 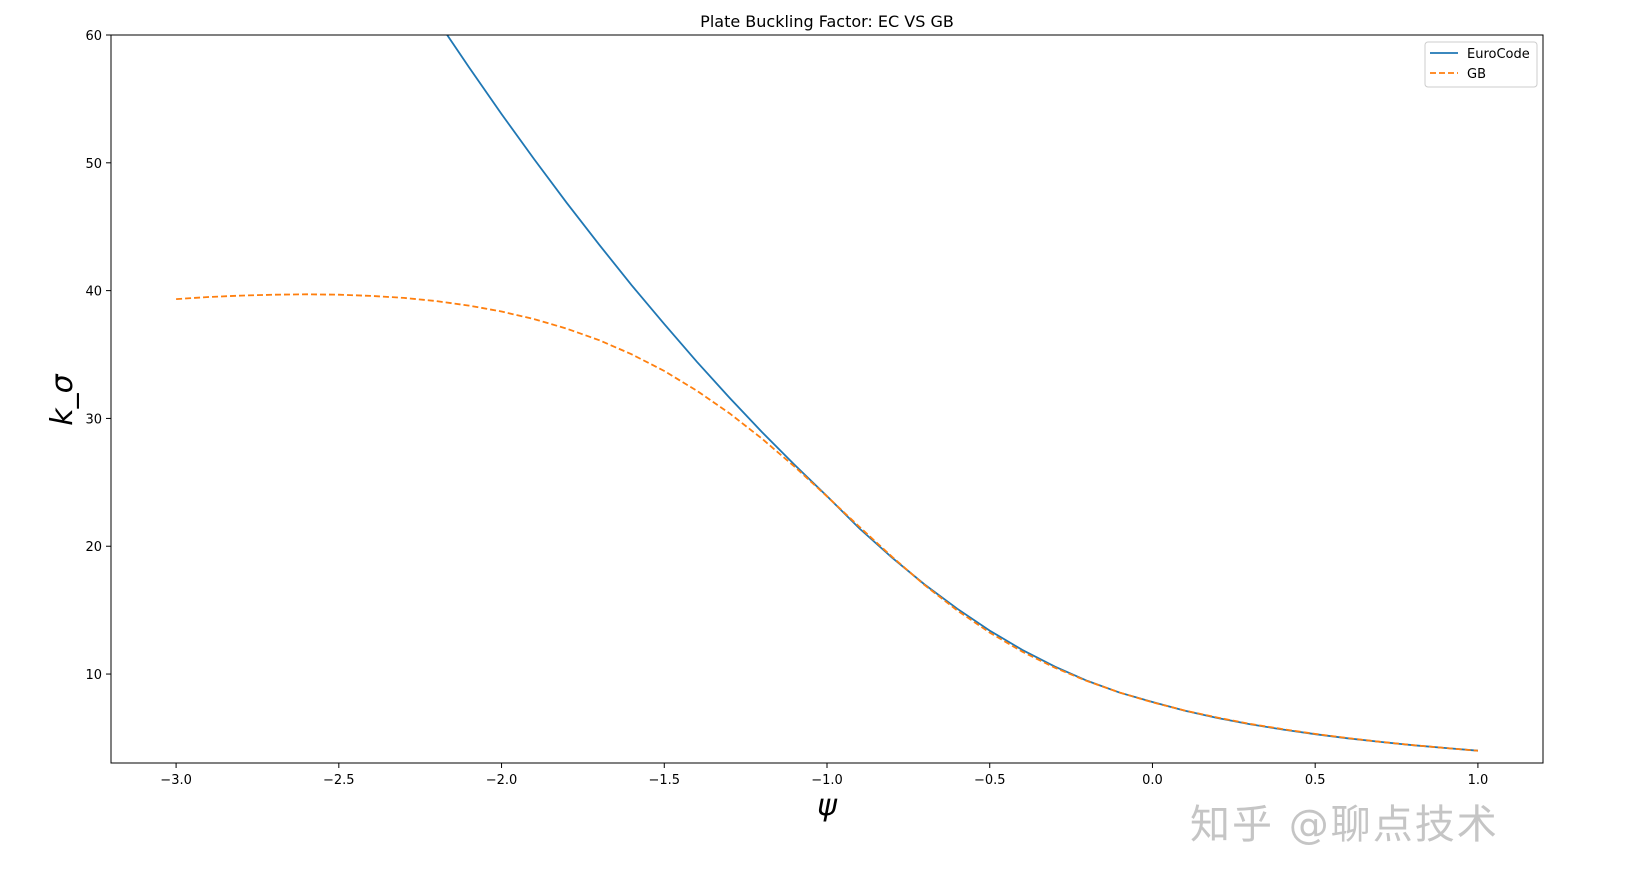 What do you see at coordinates (93, 292) in the screenshot?
I see `y-tick-label: 40` at bounding box center [93, 292].